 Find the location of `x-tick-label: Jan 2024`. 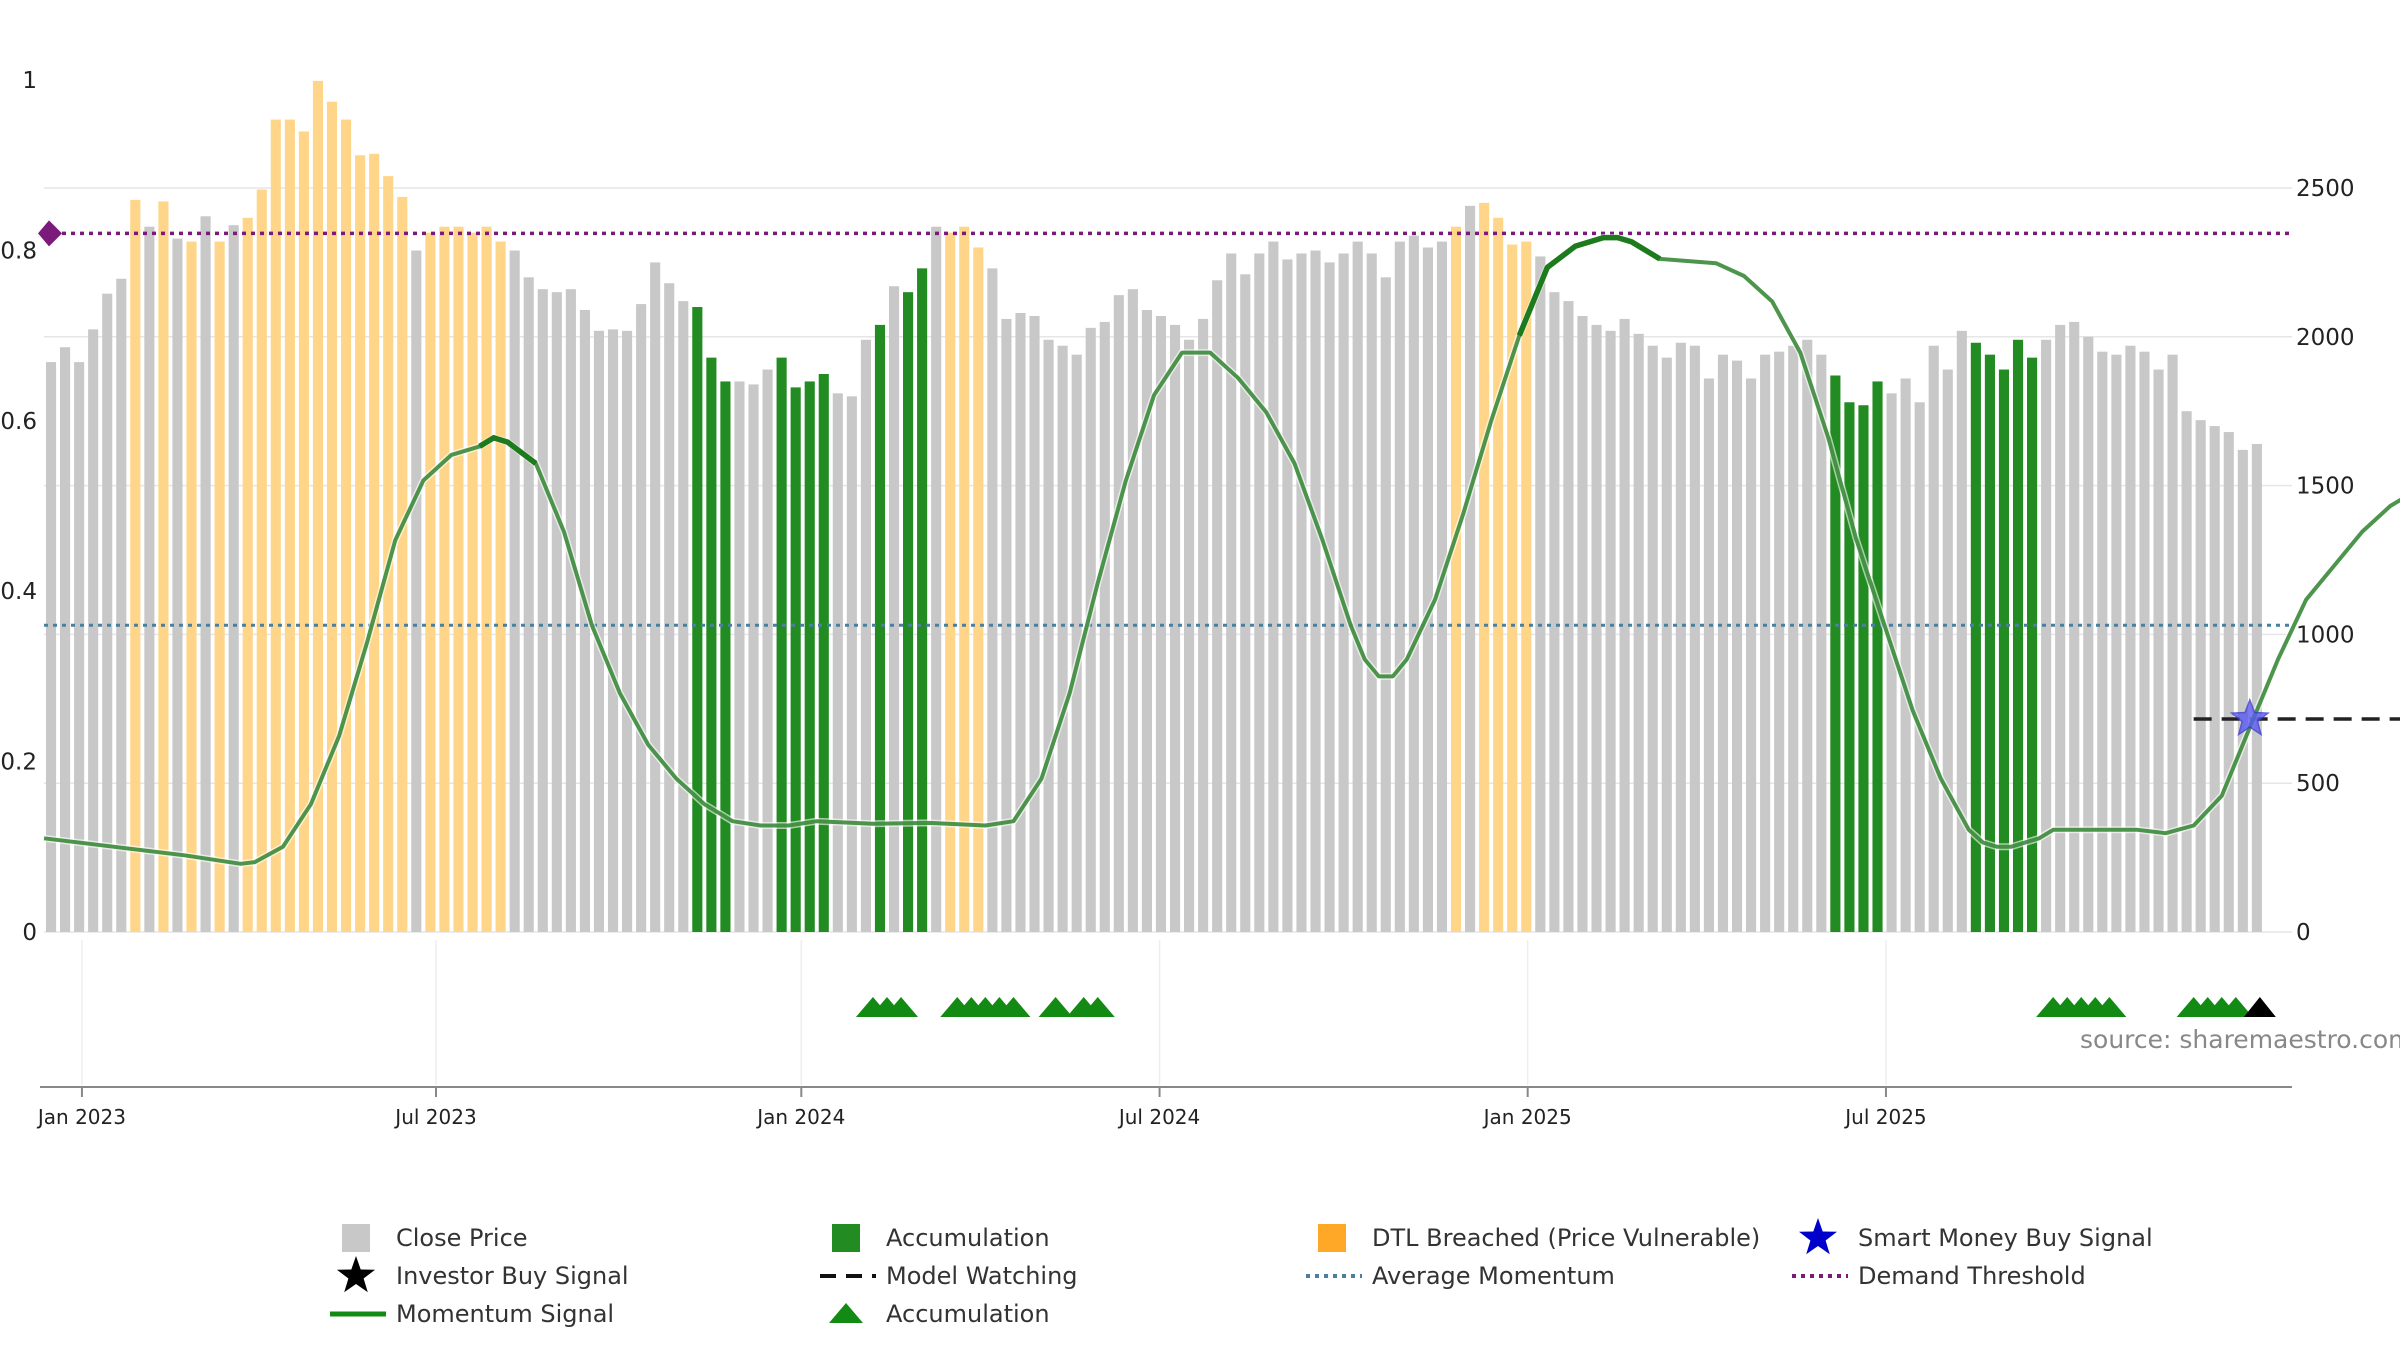

x-tick-label: Jan 2024 is located at coordinates (800, 1117).